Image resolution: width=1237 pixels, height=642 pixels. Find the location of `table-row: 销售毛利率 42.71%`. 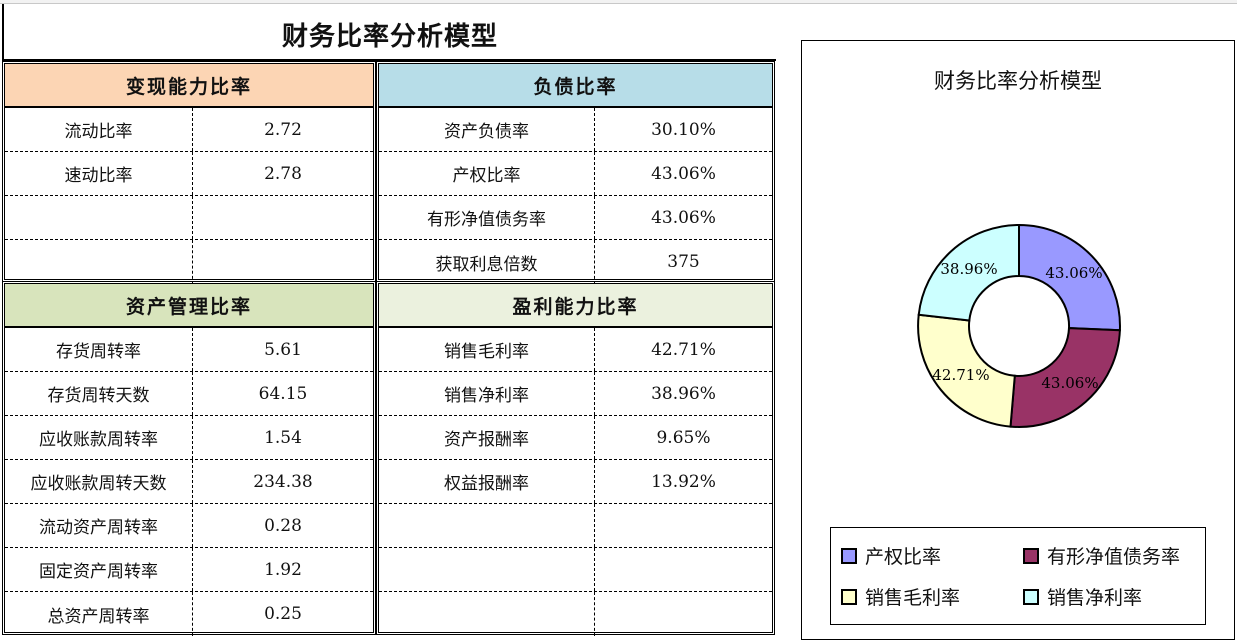

table-row: 销售毛利率 42.71% is located at coordinates (575, 350).